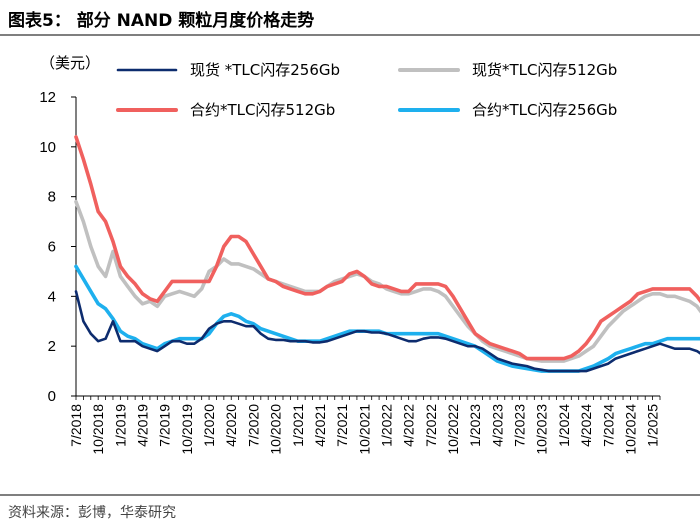 This screenshot has height=529, width=700. What do you see at coordinates (52, 396) in the screenshot?
I see `y-tick-label: 0` at bounding box center [52, 396].